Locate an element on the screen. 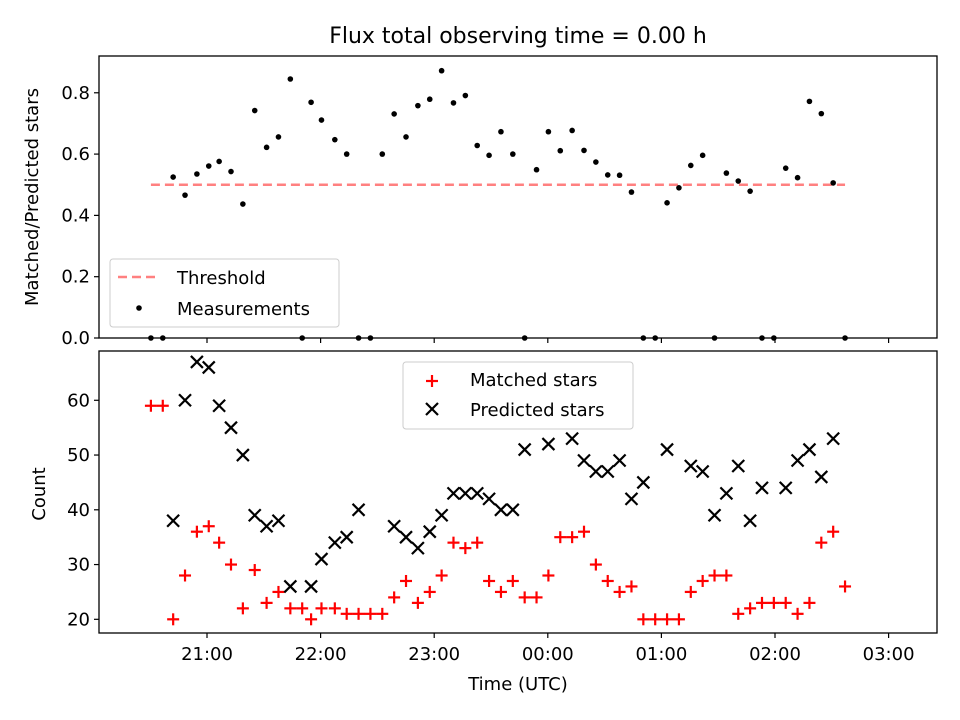 This screenshot has height=720, width=960. legend-matched-swatch is located at coordinates (432, 381).